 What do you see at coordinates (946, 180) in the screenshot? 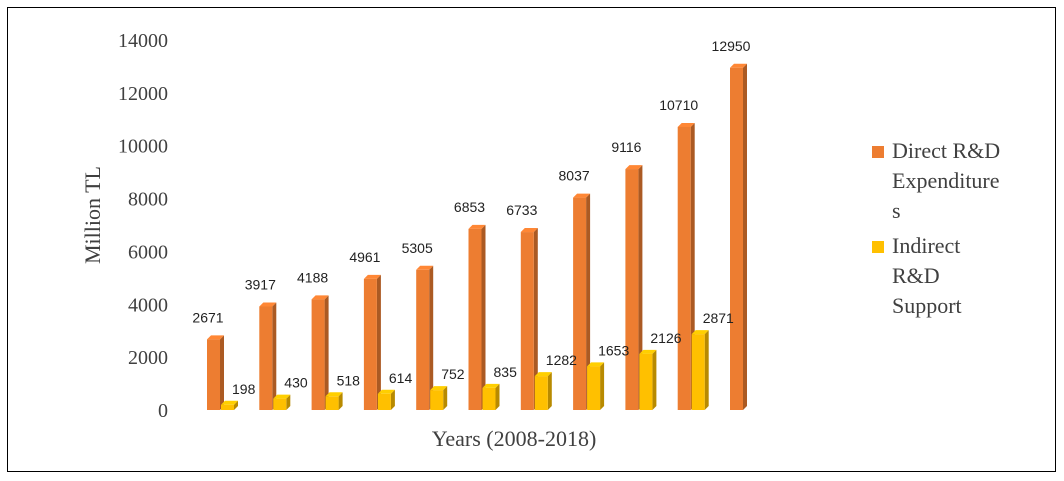
I see `legend-label-0-1: Expenditure` at bounding box center [946, 180].